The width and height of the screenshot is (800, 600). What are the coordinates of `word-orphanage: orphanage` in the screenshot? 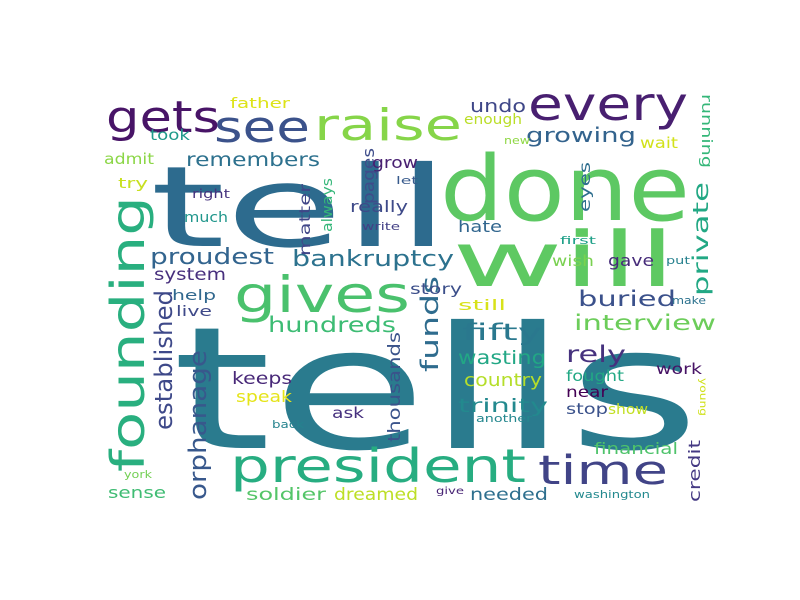 It's located at (198, 425).